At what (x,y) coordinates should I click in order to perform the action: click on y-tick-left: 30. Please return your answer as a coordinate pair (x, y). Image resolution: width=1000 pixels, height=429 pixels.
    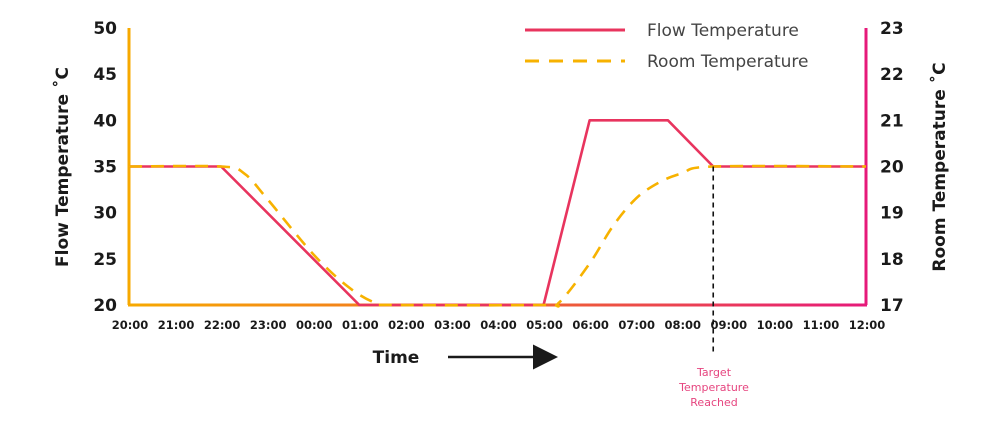
    Looking at the image, I should click on (105, 214).